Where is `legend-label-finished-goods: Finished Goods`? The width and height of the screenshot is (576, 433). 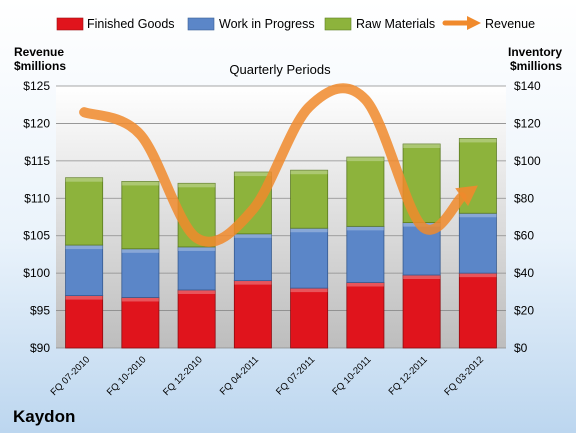
legend-label-finished-goods: Finished Goods is located at coordinates (131, 24).